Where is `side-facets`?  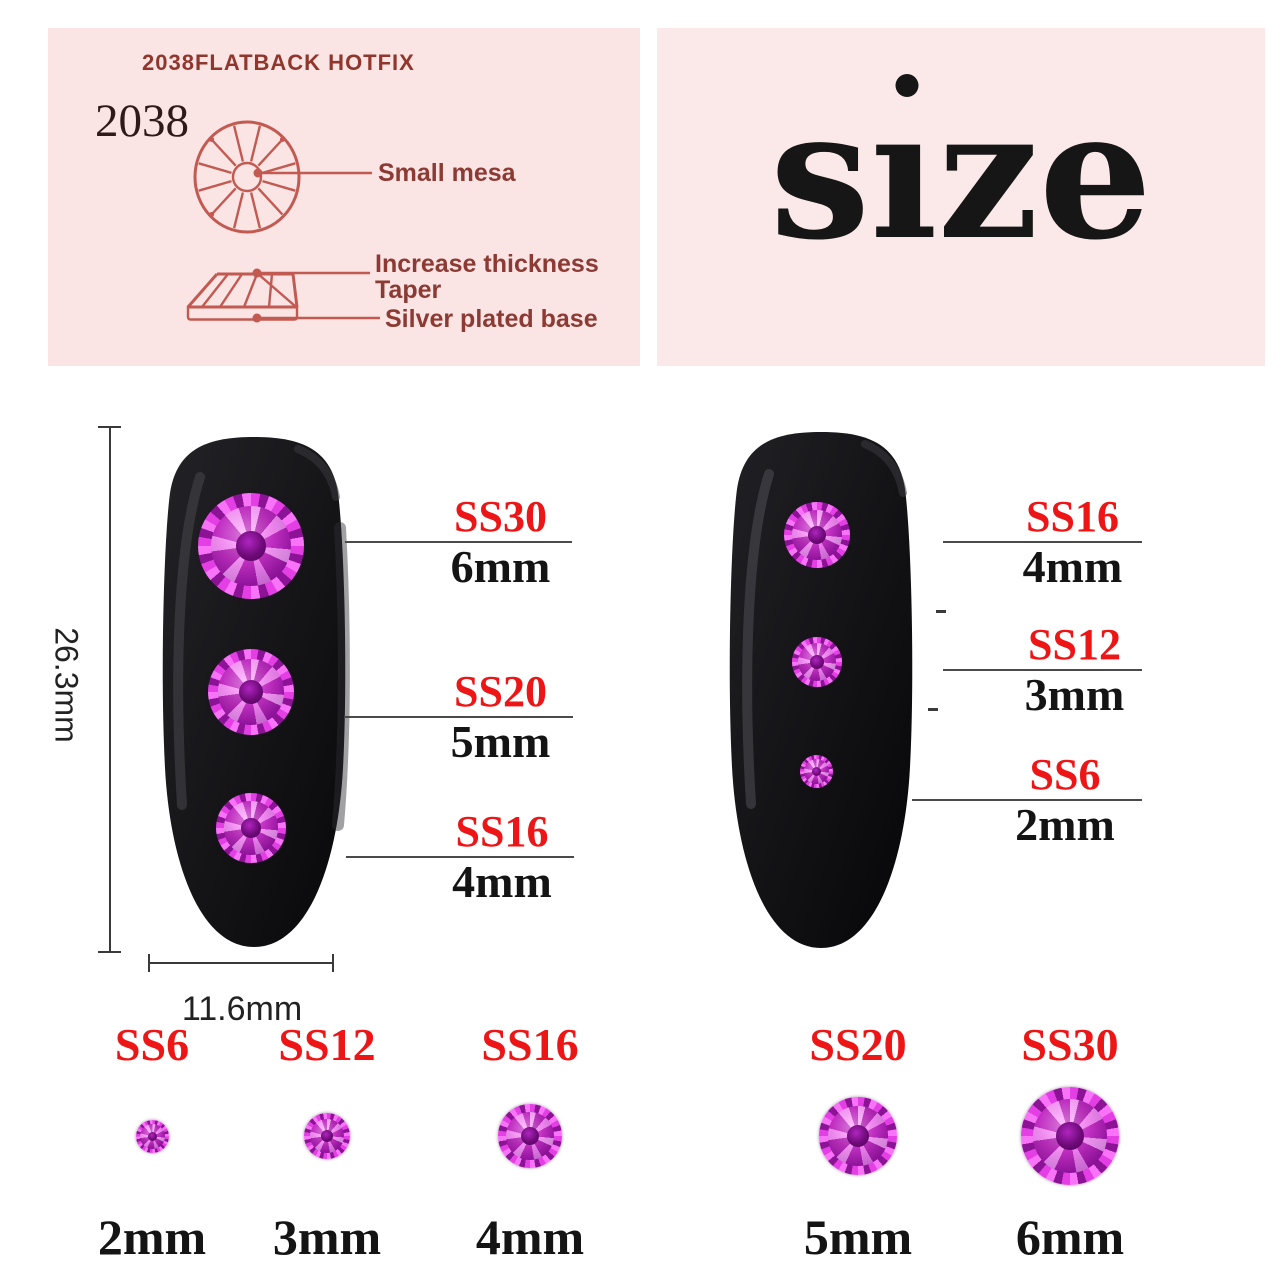
side-facets is located at coordinates (248, 290).